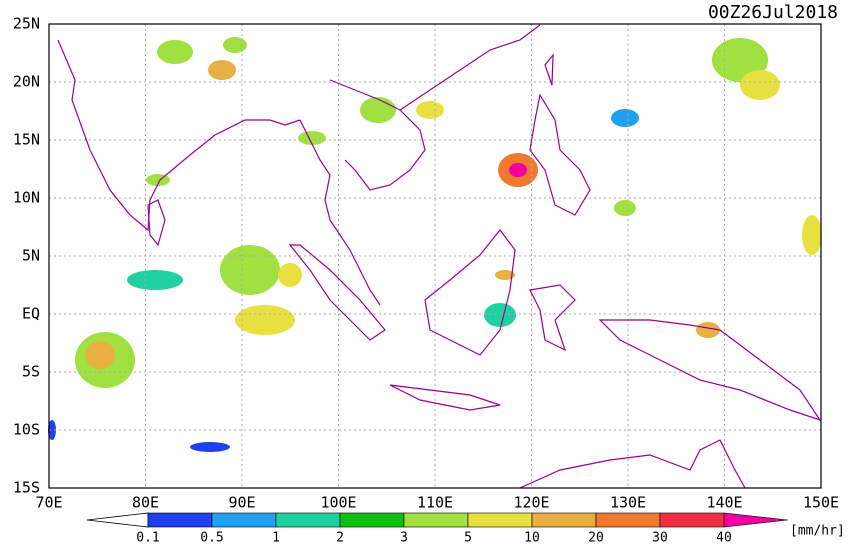 The width and height of the screenshot is (864, 544). I want to click on lat-tick-label: EQ, so click(31, 314).